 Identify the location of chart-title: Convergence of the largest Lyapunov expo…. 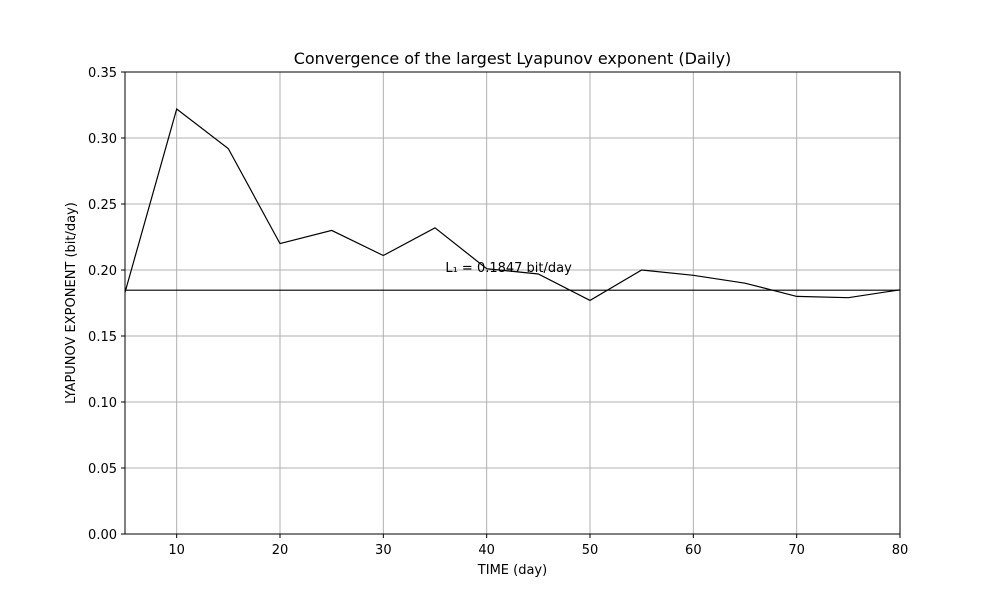
(513, 58).